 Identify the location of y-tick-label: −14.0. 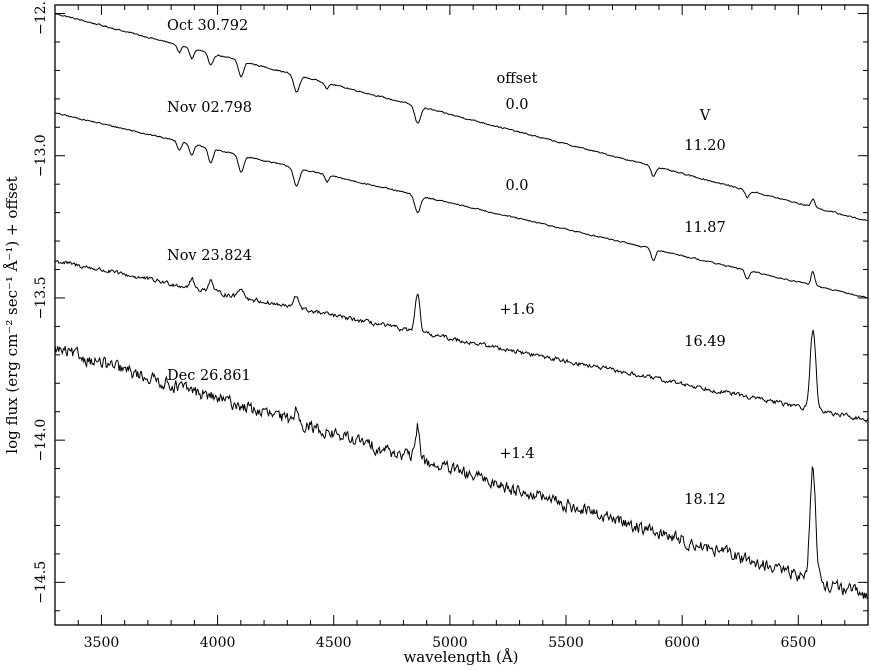
(41, 440).